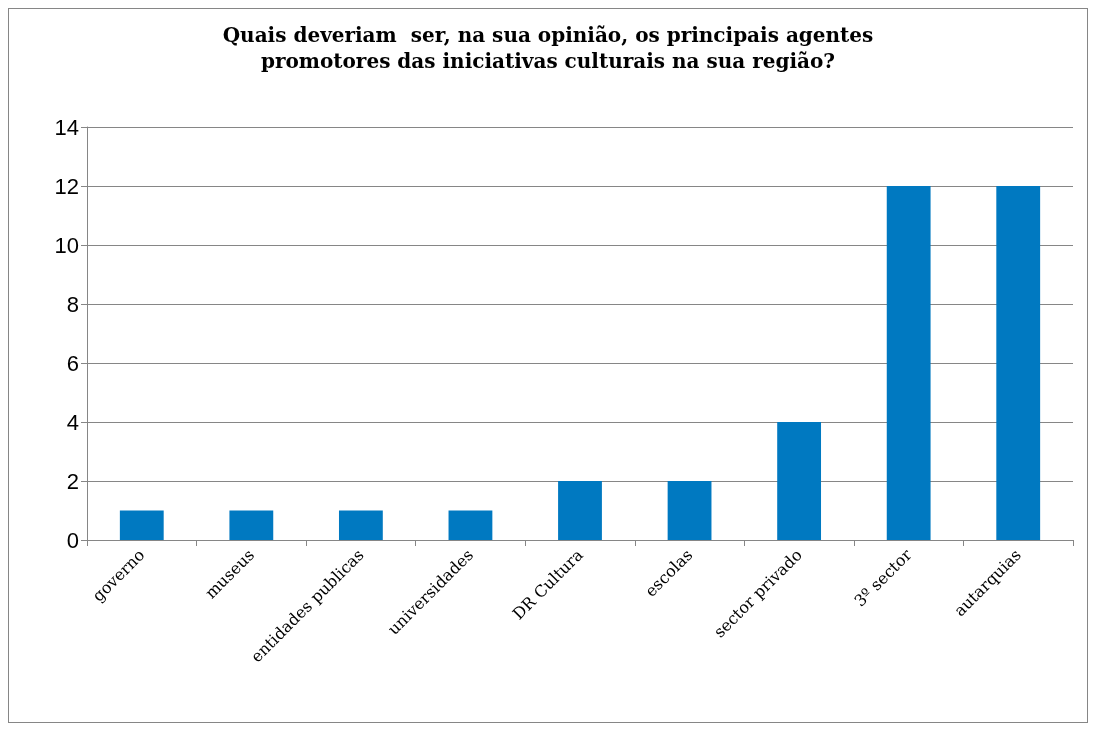  I want to click on y-tick-label: 12, so click(66, 186).